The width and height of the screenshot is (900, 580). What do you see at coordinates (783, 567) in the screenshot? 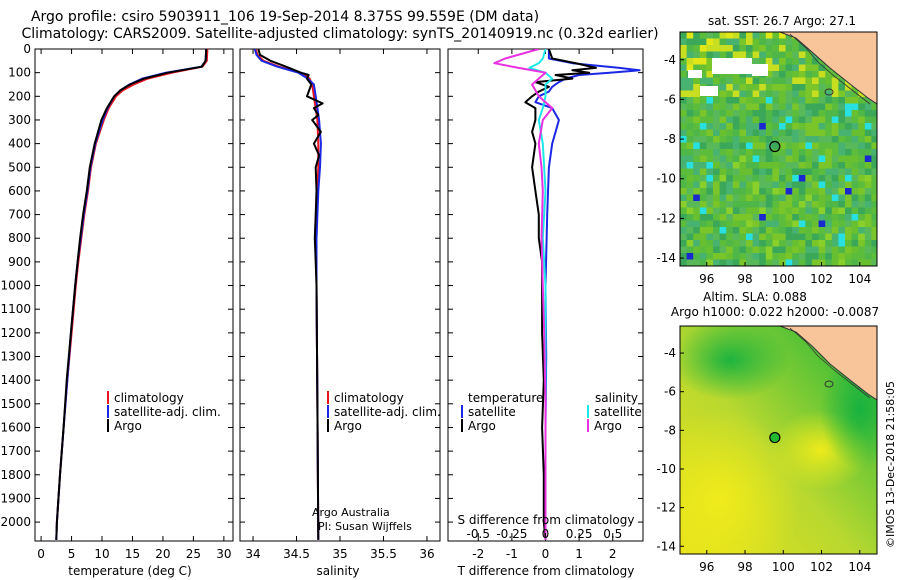
I see `map-x-tick-label: 100` at bounding box center [783, 567].